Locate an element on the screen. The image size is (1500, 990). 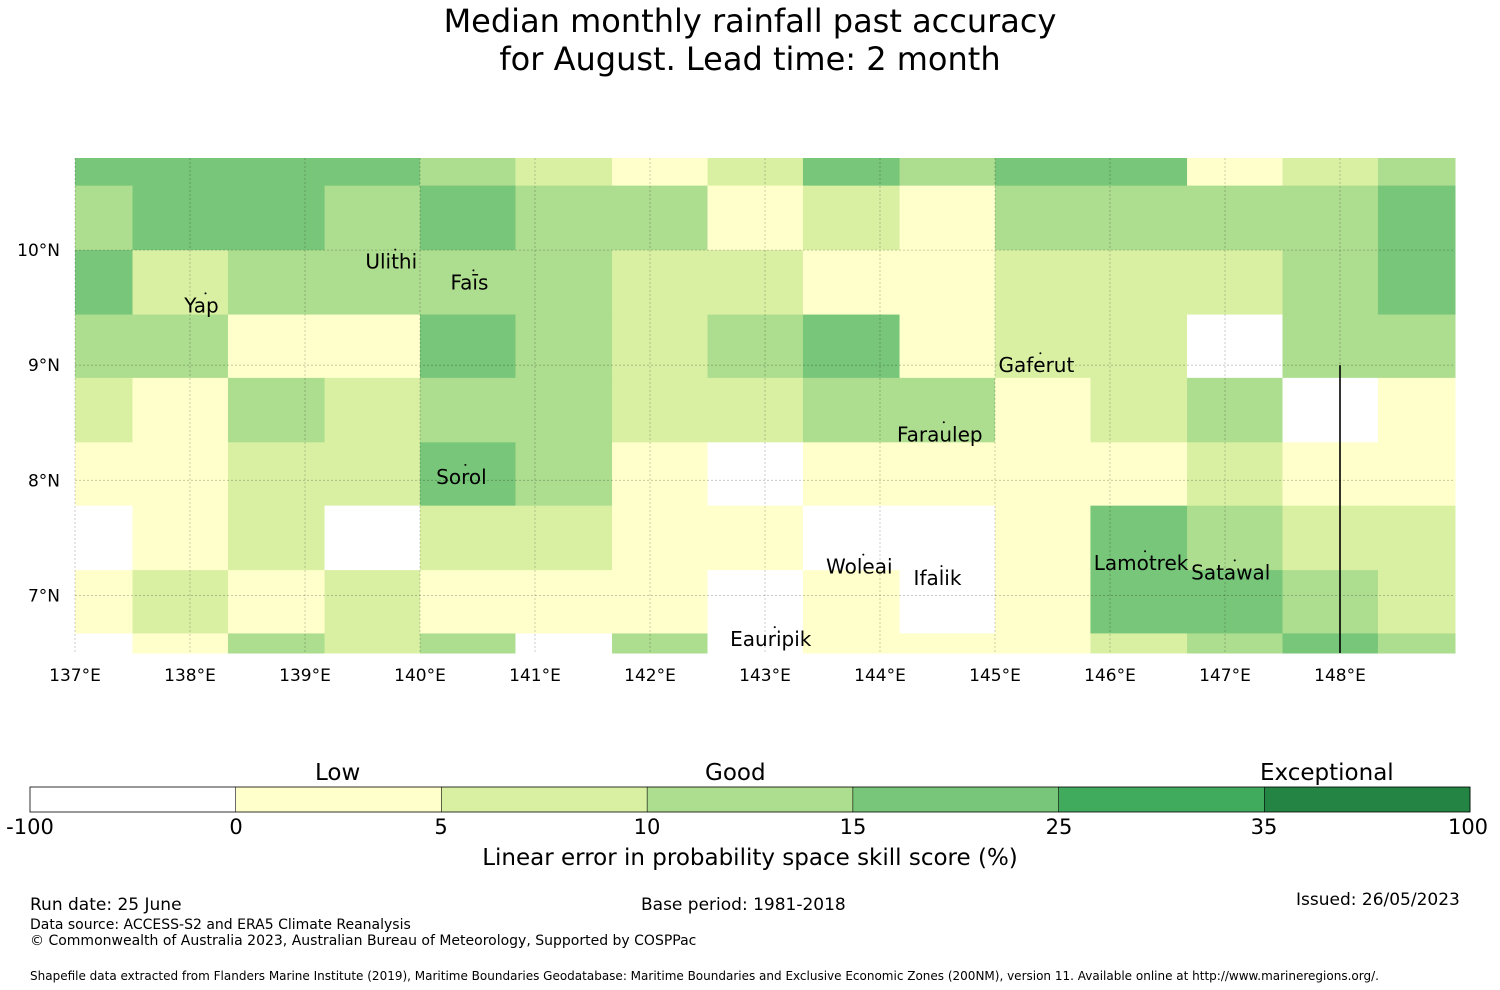
lat-tick-label: 10°N is located at coordinates (38, 251).